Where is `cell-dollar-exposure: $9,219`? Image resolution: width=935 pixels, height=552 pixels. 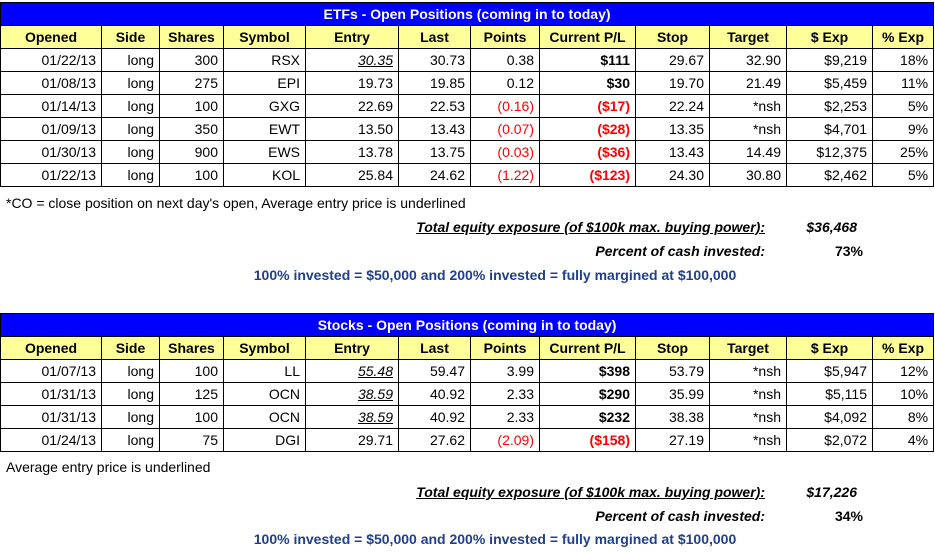 cell-dollar-exposure: $9,219 is located at coordinates (829, 60).